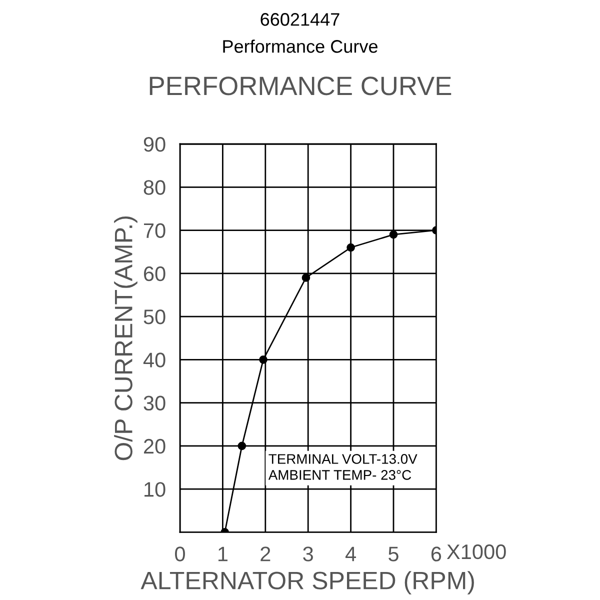 The height and width of the screenshot is (600, 600). I want to click on y-tick-label: 40, so click(154, 360).